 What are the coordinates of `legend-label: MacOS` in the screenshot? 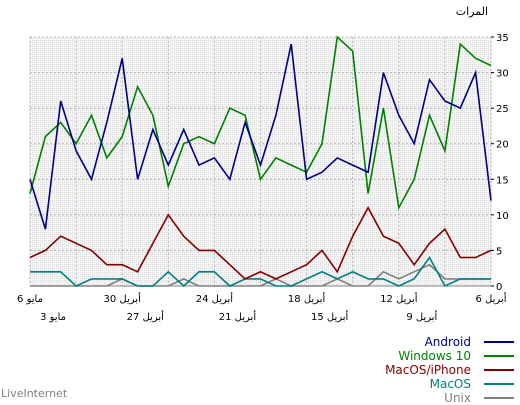 It's located at (450, 384).